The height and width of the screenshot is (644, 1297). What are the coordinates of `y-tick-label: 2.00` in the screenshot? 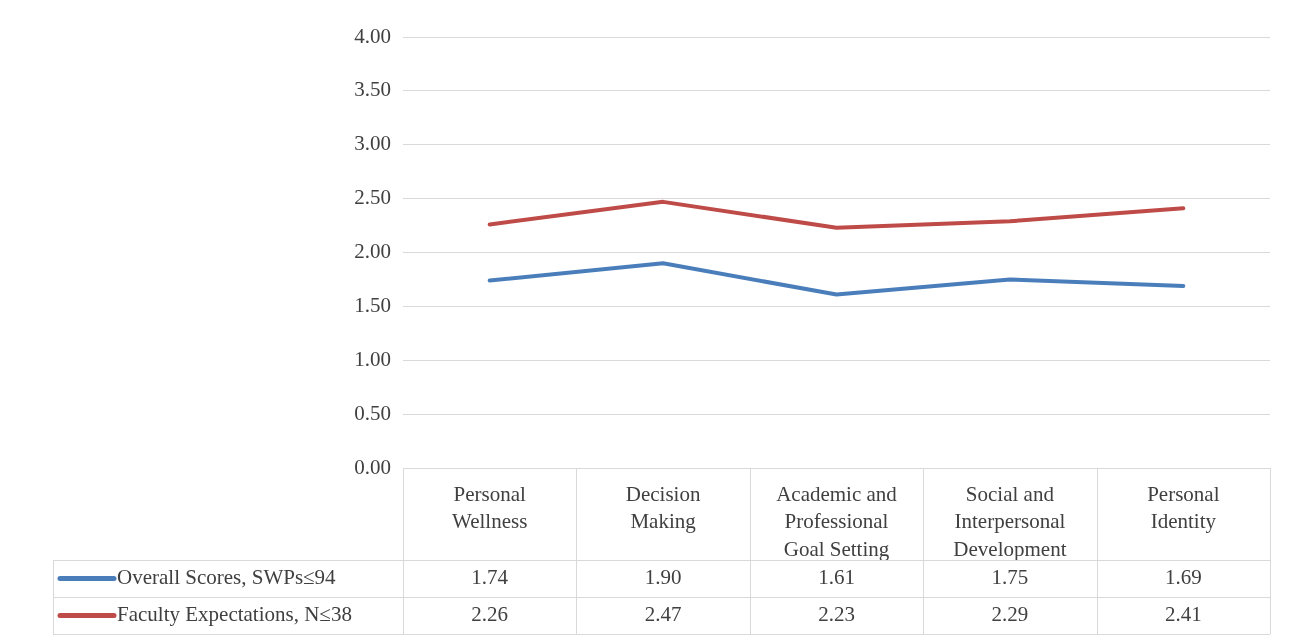 It's located at (372, 251).